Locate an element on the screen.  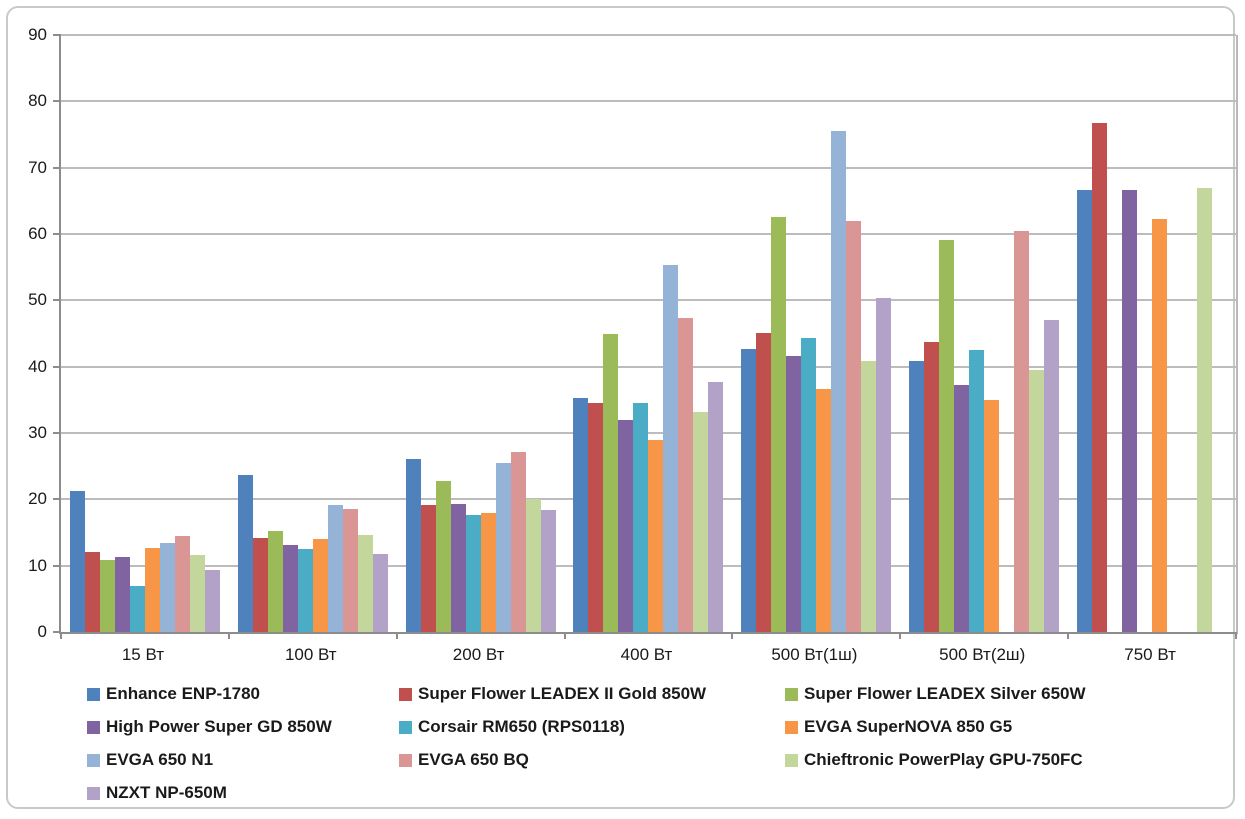
legend-item: Corsair RM650 (RPS0118) is located at coordinates (512, 727).